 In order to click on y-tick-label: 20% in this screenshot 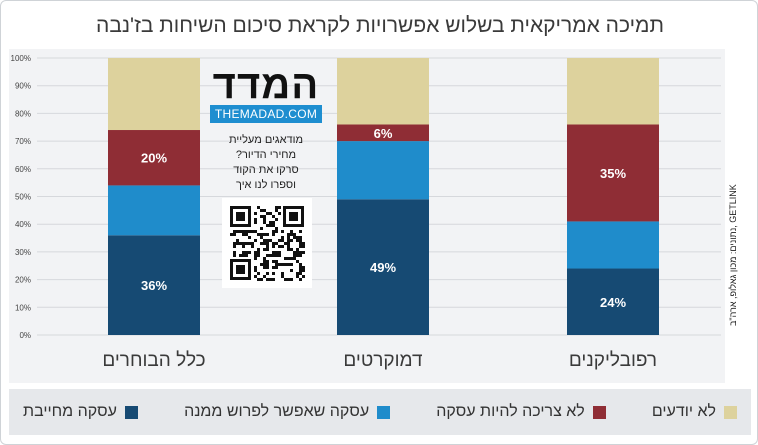, I will do `click(23, 280)`.